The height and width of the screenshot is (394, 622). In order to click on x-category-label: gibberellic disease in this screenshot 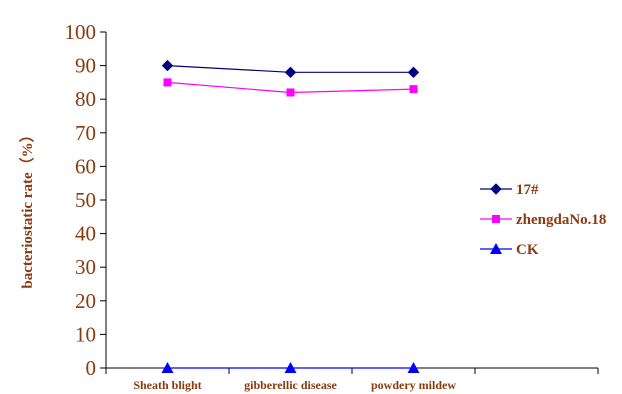, I will do `click(290, 385)`.